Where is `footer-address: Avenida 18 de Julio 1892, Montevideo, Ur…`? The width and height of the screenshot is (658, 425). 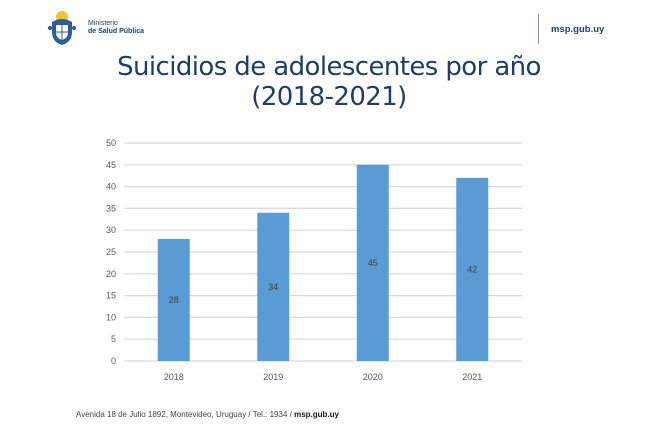
footer-address: Avenida 18 de Julio 1892, Montevideo, Ur… is located at coordinates (207, 414).